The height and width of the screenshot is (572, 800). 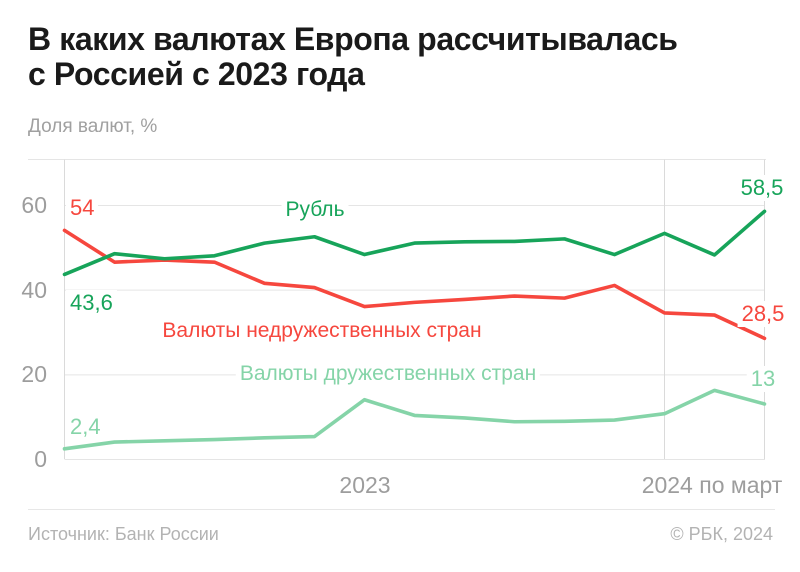 I want to click on value-label-unfriendly: 54, so click(x=82, y=208).